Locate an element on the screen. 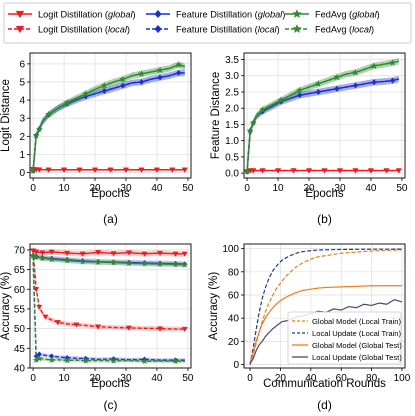  y-tick-label: 60 is located at coordinates (20, 290).